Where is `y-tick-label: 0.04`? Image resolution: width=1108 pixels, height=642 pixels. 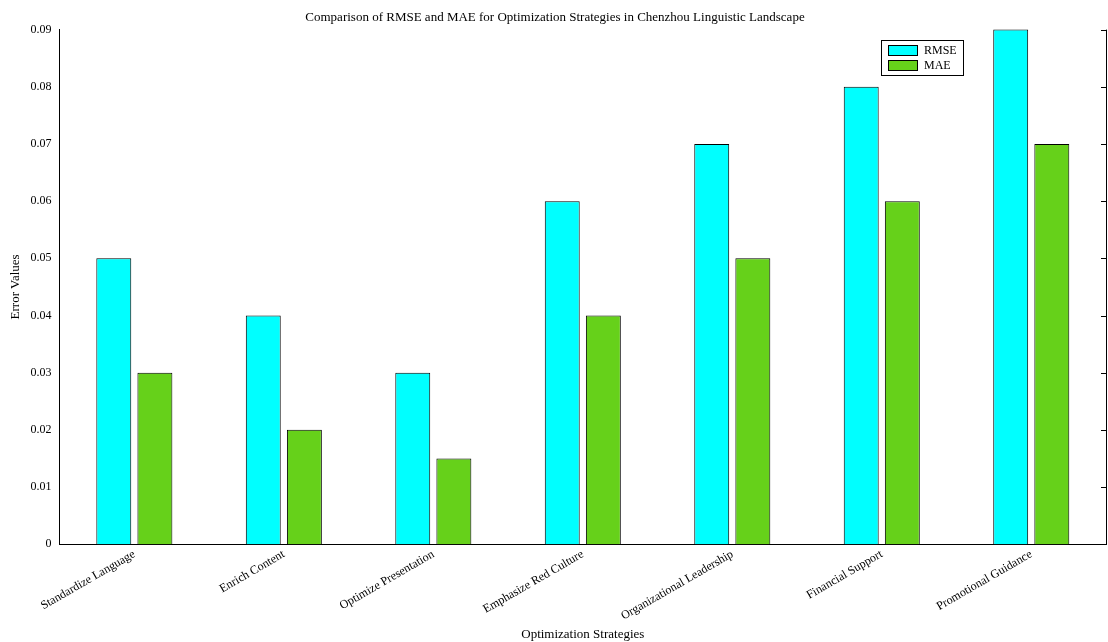 y-tick-label: 0.04 is located at coordinates (41, 314).